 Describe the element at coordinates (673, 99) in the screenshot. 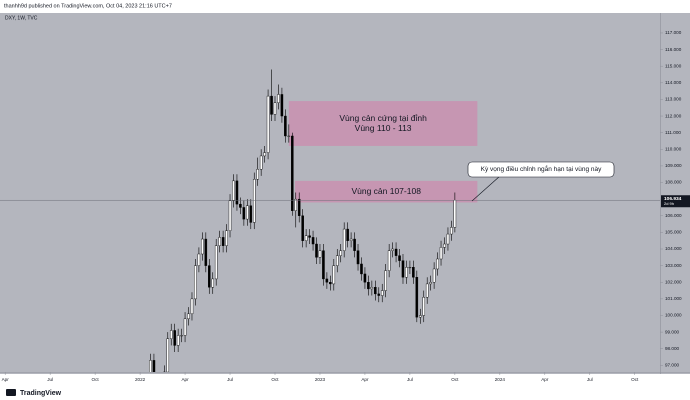

I see `y-tick-label: 113.000` at that location.